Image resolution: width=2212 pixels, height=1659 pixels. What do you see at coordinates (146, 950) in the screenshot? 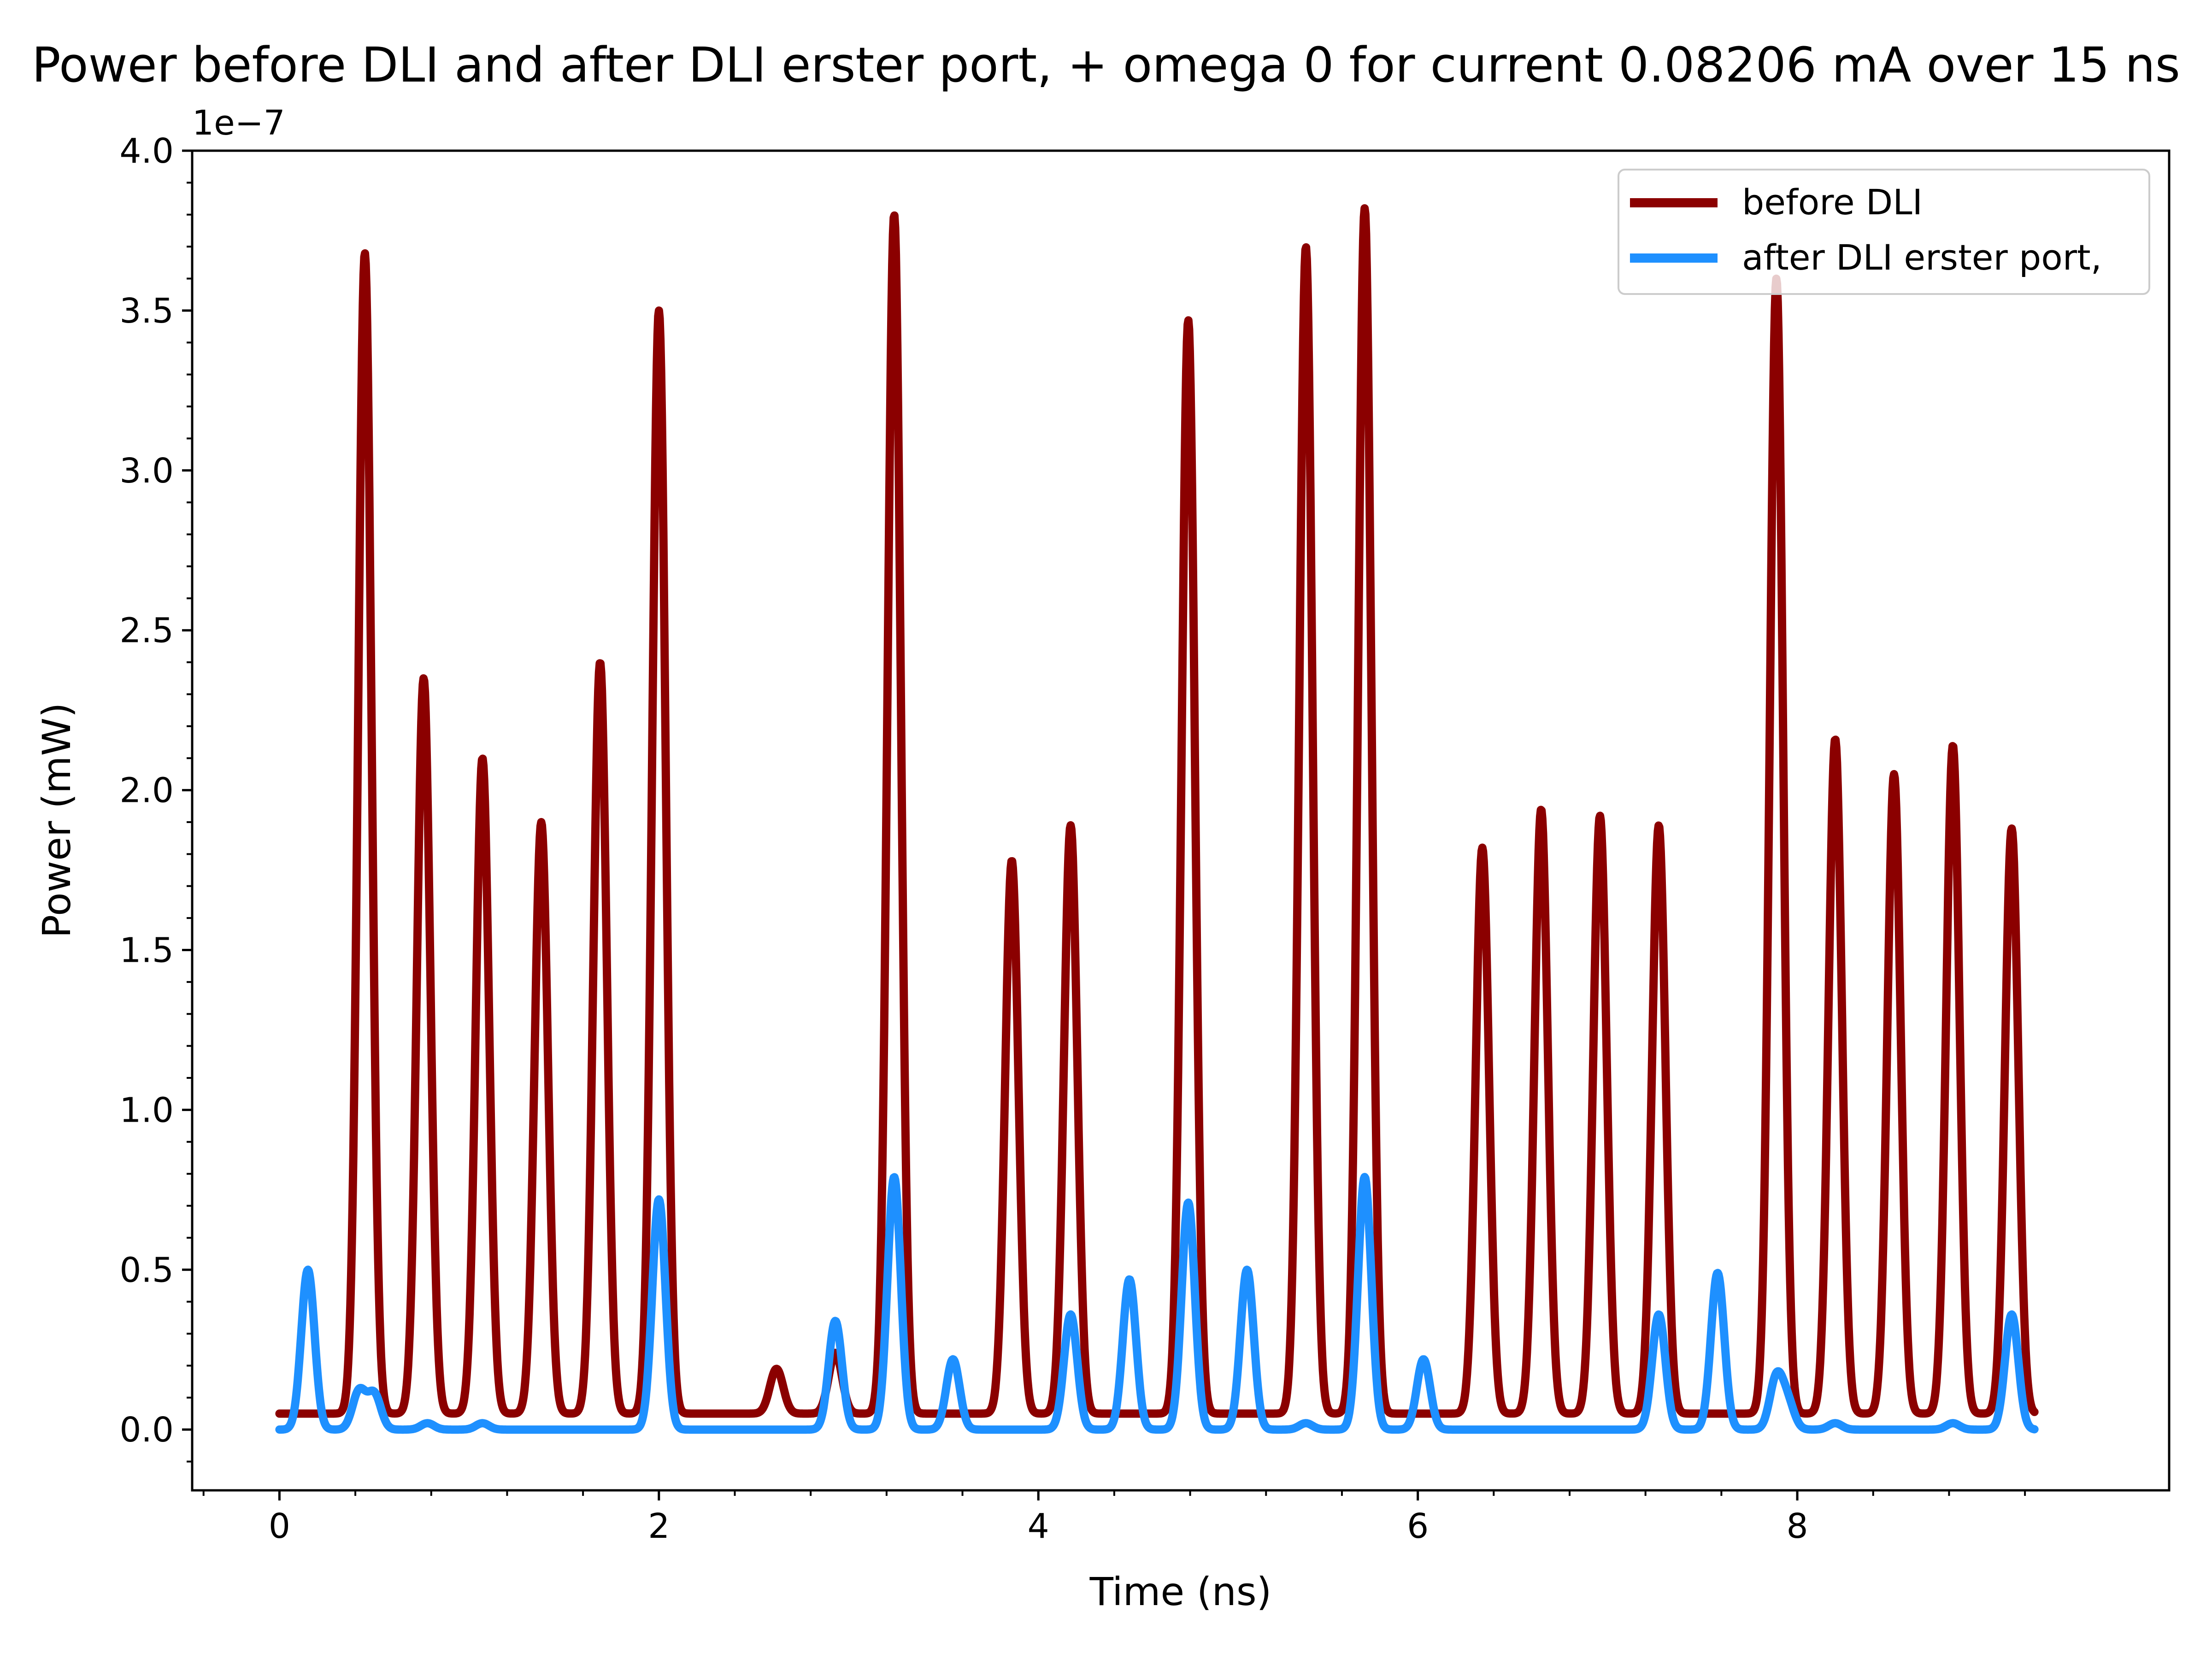
I see `y-tick-label: 1.5` at bounding box center [146, 950].